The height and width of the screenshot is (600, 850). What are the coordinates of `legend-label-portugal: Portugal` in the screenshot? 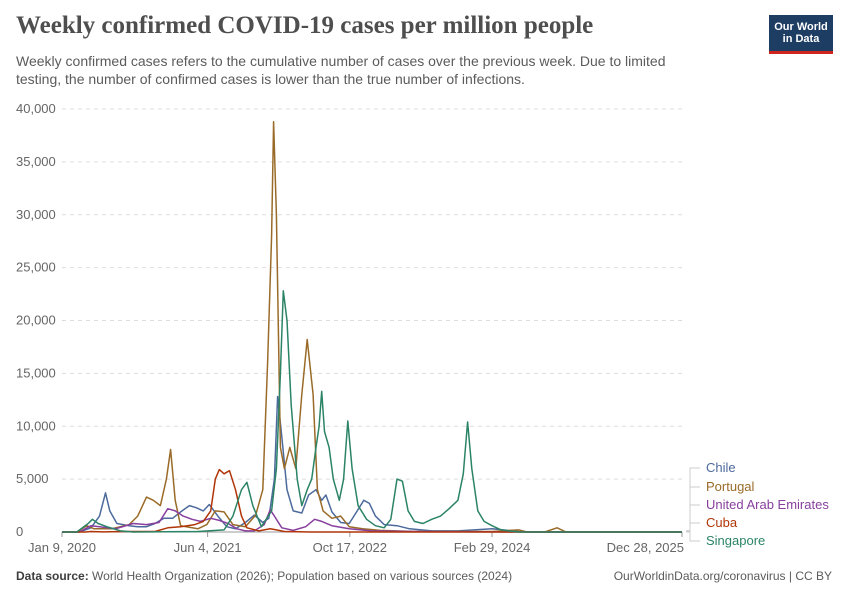 It's located at (730, 486).